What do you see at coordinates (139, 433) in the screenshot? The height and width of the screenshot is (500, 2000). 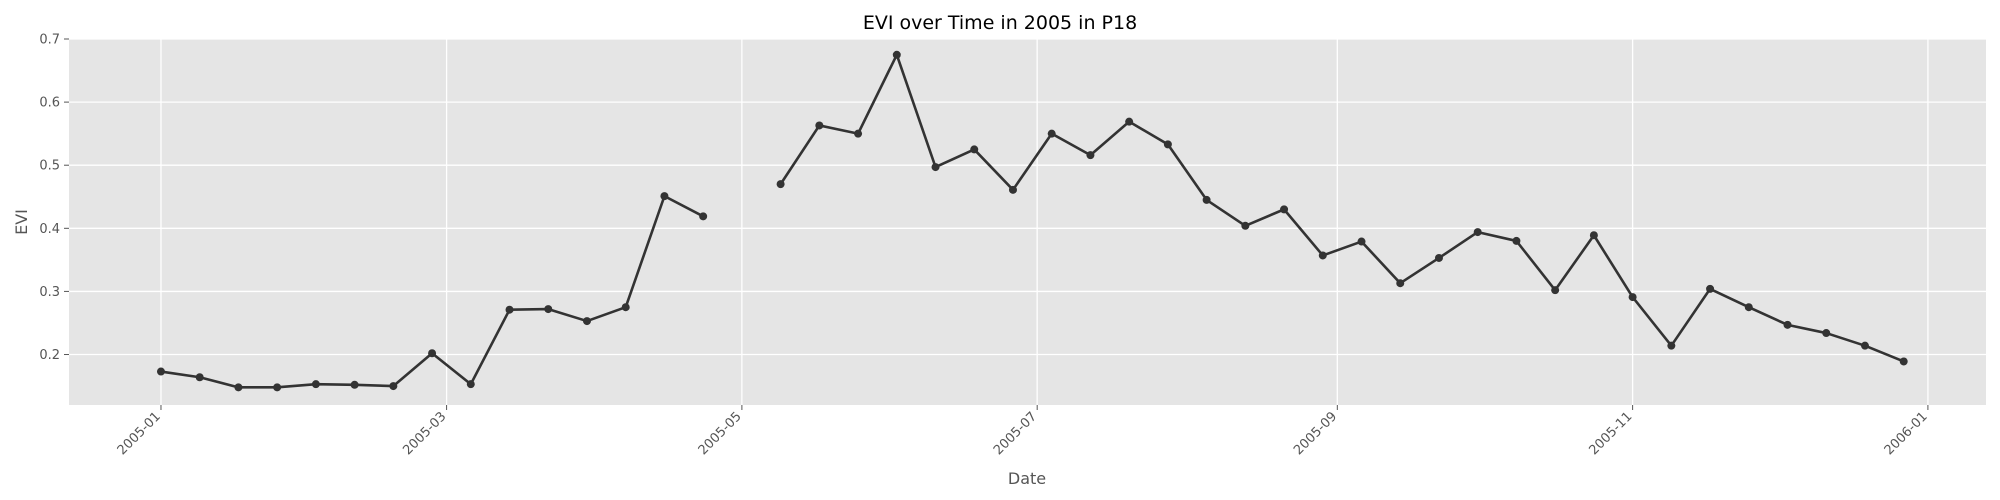 I see `x-tick-label: 2005-01` at bounding box center [139, 433].